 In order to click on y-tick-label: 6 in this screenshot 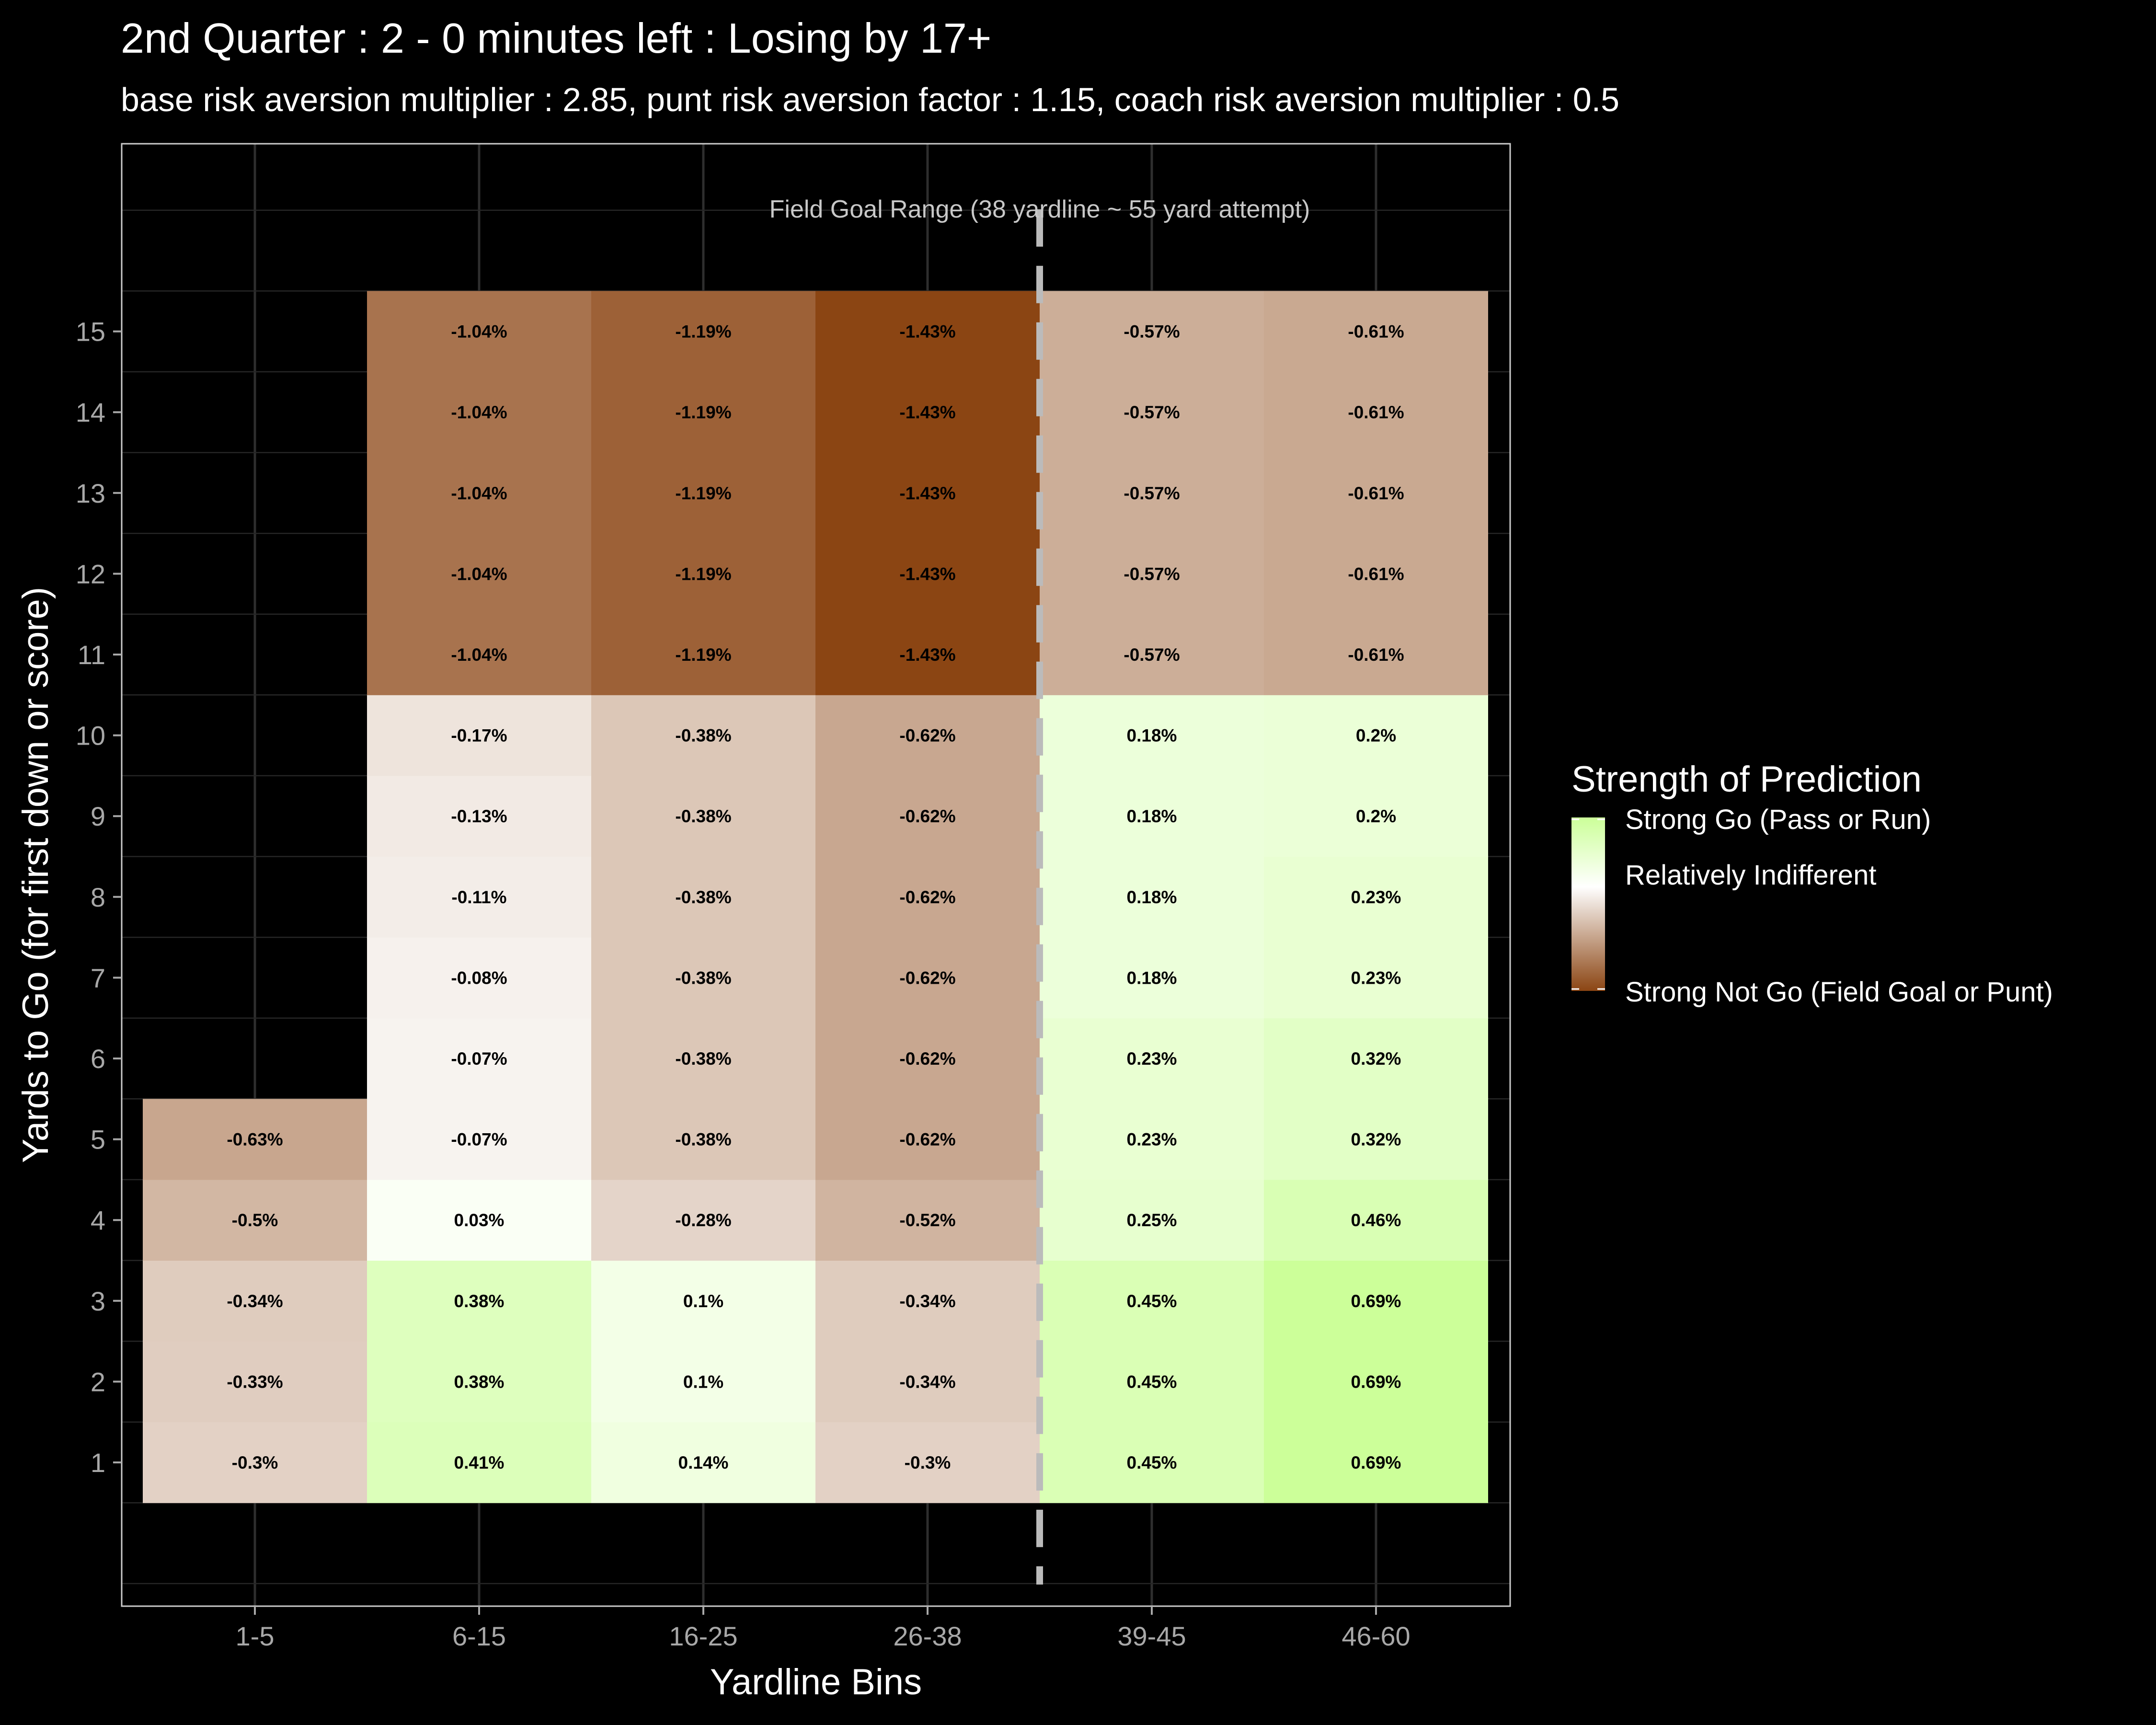, I will do `click(98, 1059)`.